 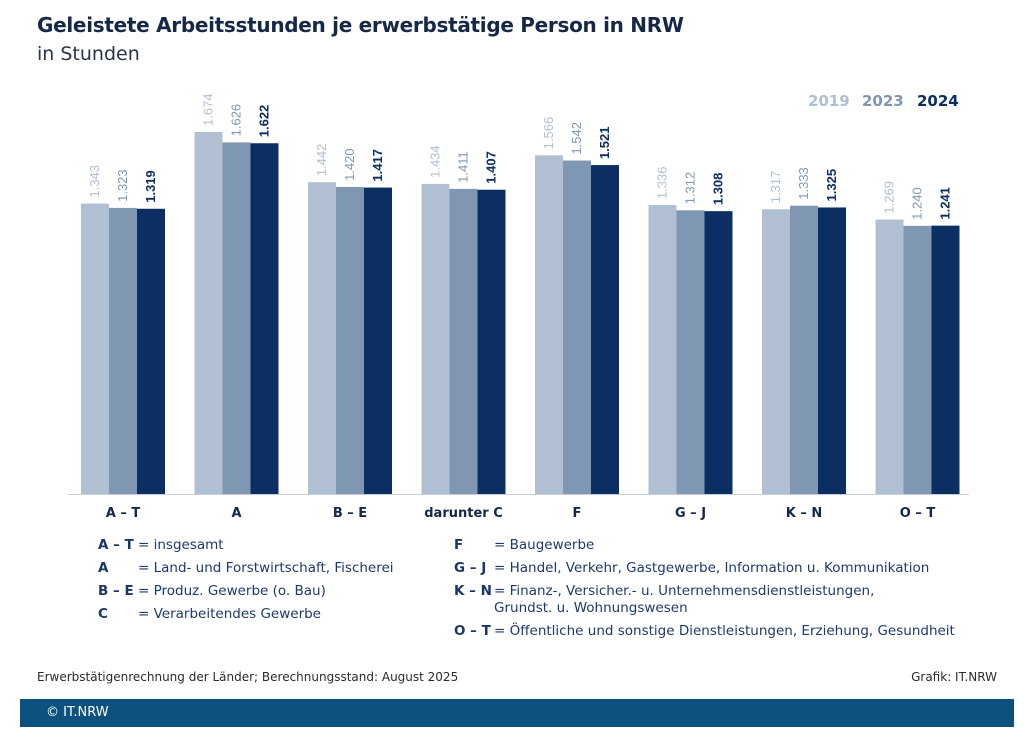 I want to click on category-label-0: A – T, so click(x=123, y=513).